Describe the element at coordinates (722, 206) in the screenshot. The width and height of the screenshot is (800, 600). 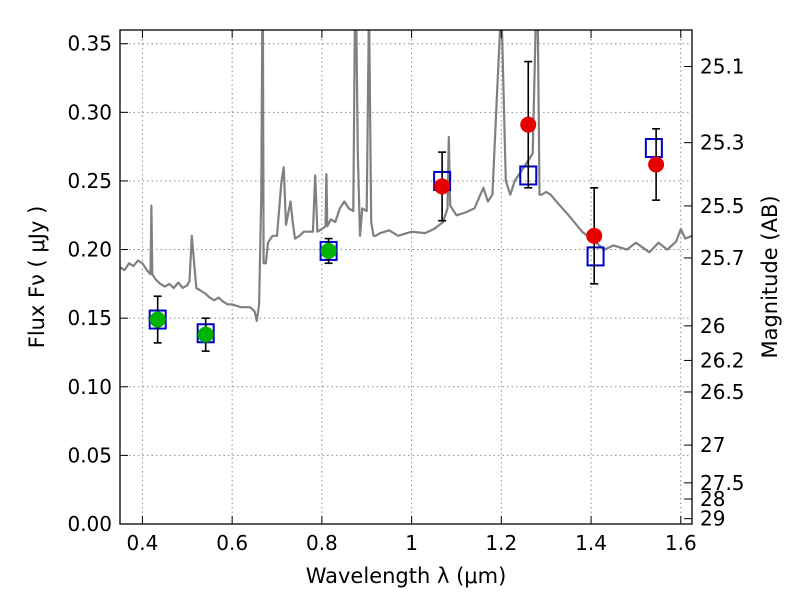
I see `y2-tick-label: 25.5` at that location.